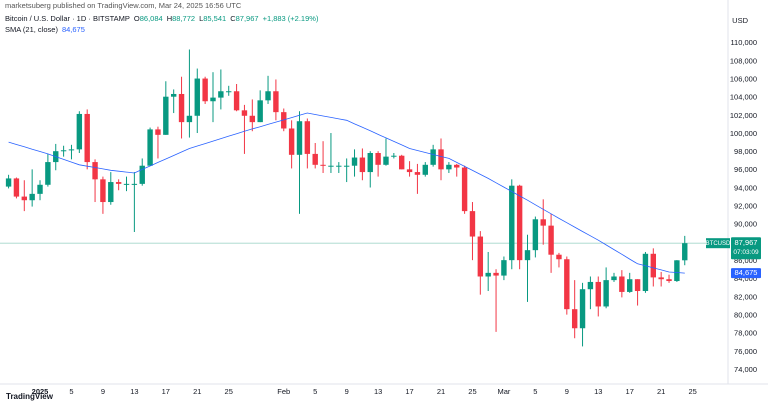  I want to click on symbol-tag-bg, so click(718, 243).